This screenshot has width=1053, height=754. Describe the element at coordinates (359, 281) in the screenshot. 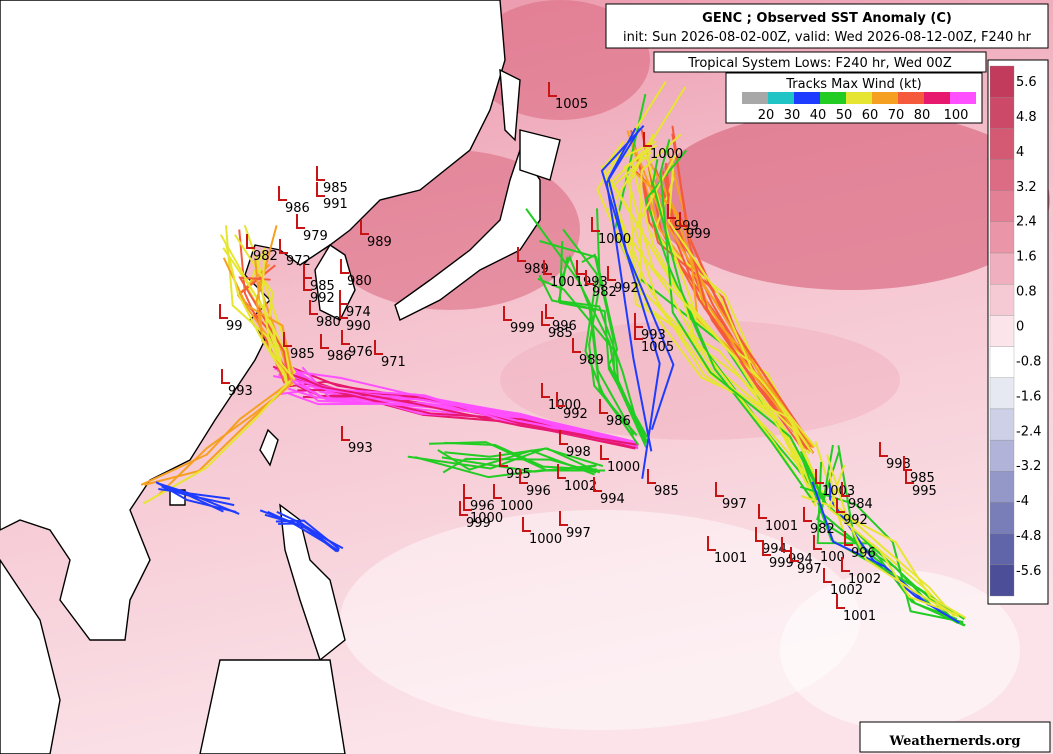

I see `pressure-label: 980` at that location.